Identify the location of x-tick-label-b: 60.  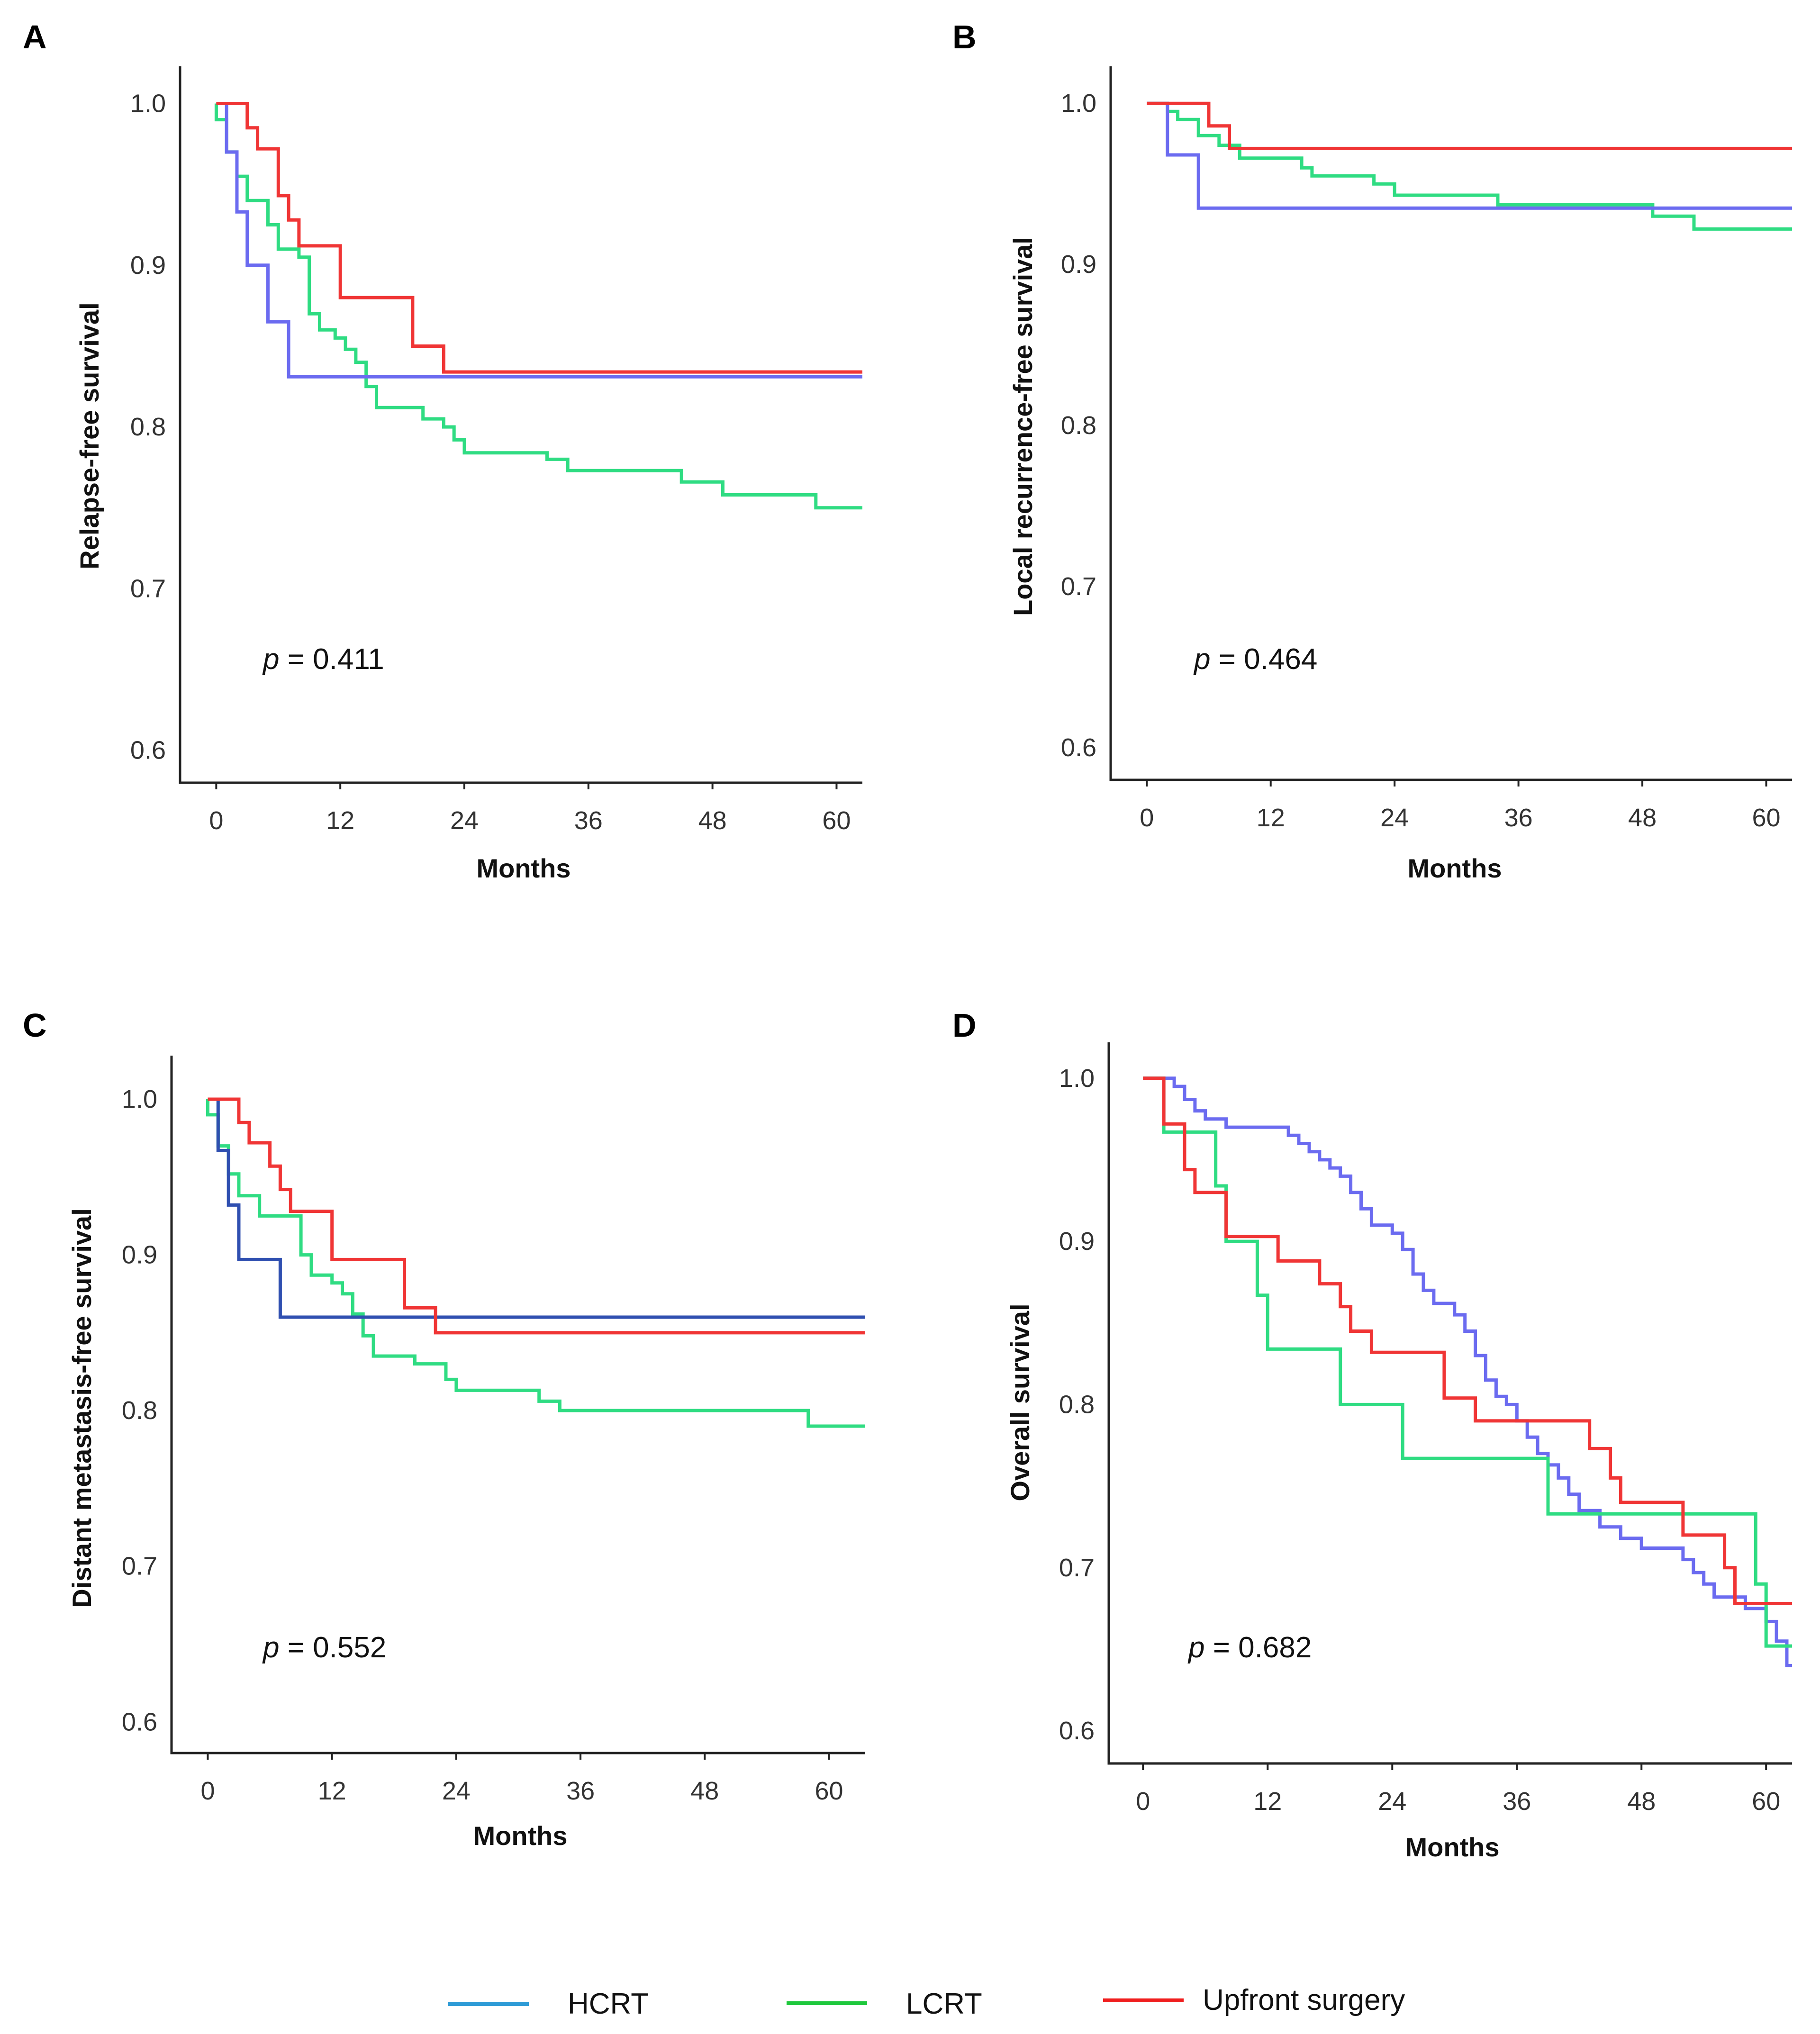
(1766, 818).